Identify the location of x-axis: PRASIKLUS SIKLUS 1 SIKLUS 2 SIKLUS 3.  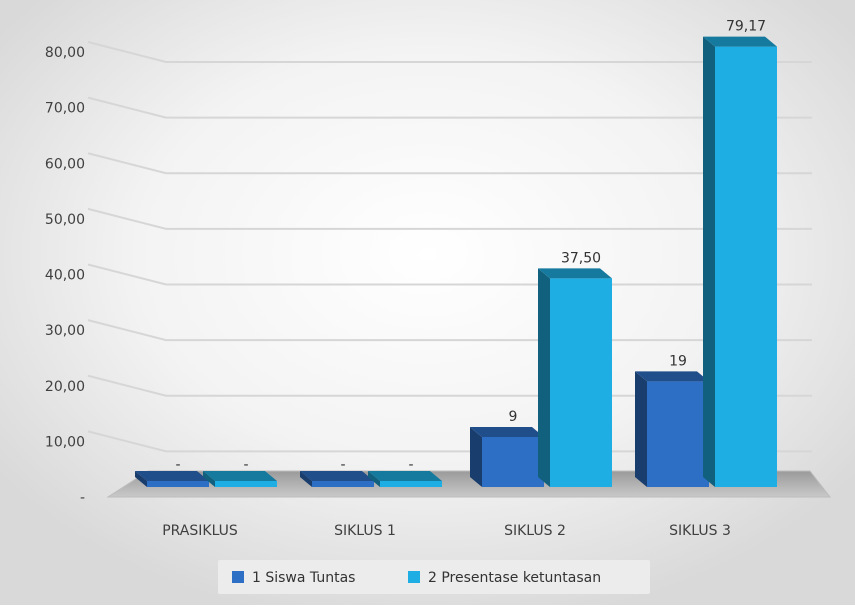
(446, 531).